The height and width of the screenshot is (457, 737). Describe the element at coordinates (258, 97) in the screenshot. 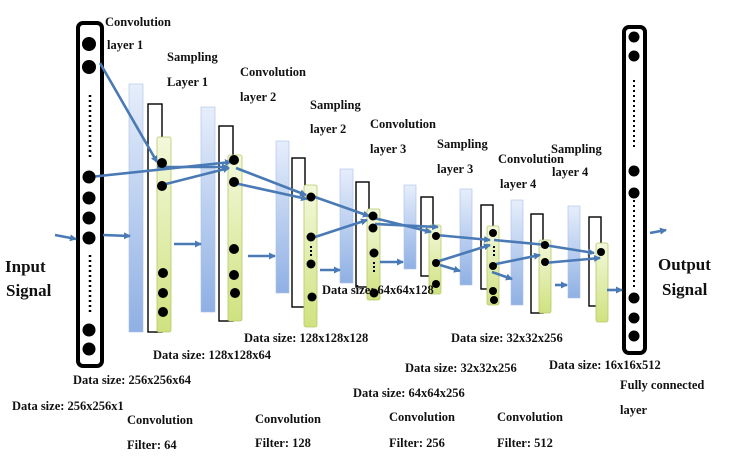

I see `conv-layer-2-label-2: layer 2` at that location.